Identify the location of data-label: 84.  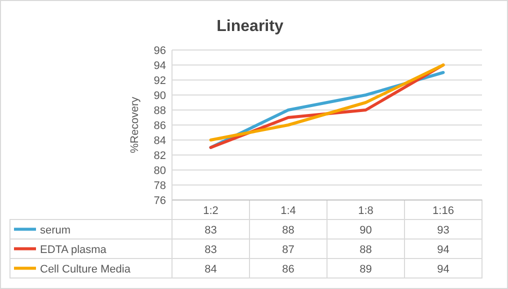
(210, 269).